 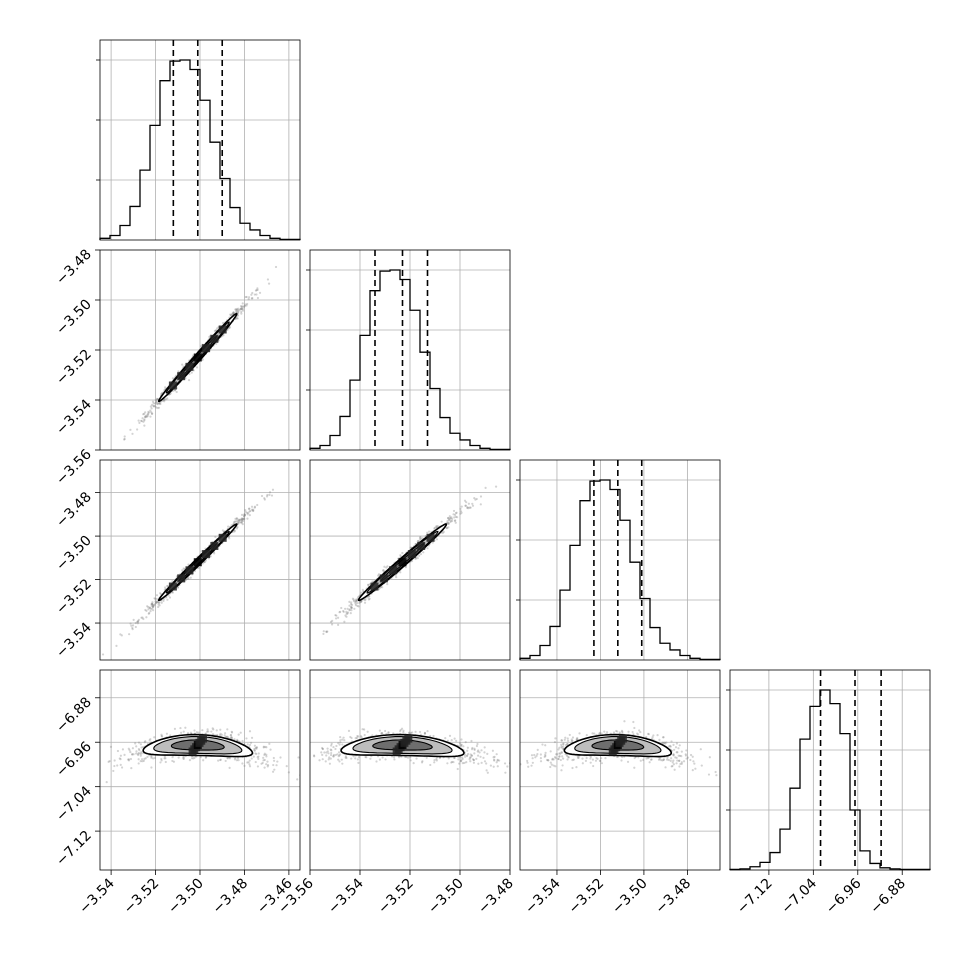 I want to click on scatter-content, so click(x=188, y=572).